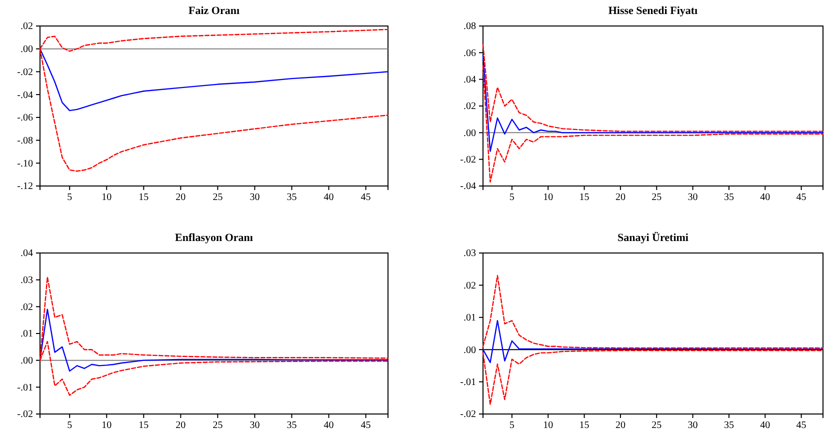 The width and height of the screenshot is (826, 433). Describe the element at coordinates (470, 53) in the screenshot. I see `y-tick-label: .06` at that location.